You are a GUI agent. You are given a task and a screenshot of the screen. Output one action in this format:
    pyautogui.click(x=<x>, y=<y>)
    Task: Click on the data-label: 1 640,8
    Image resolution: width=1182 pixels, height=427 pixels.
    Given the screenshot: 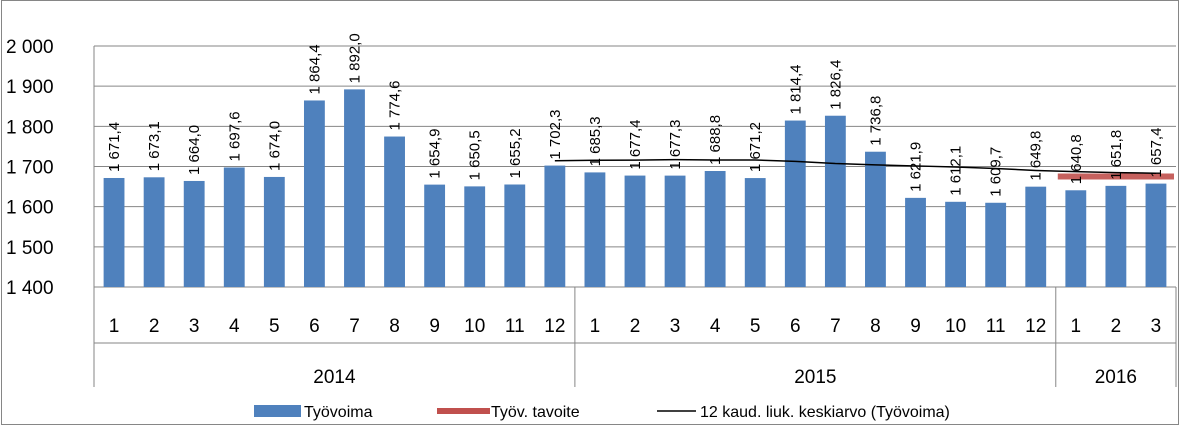 What is the action you would take?
    pyautogui.click(x=1076, y=159)
    